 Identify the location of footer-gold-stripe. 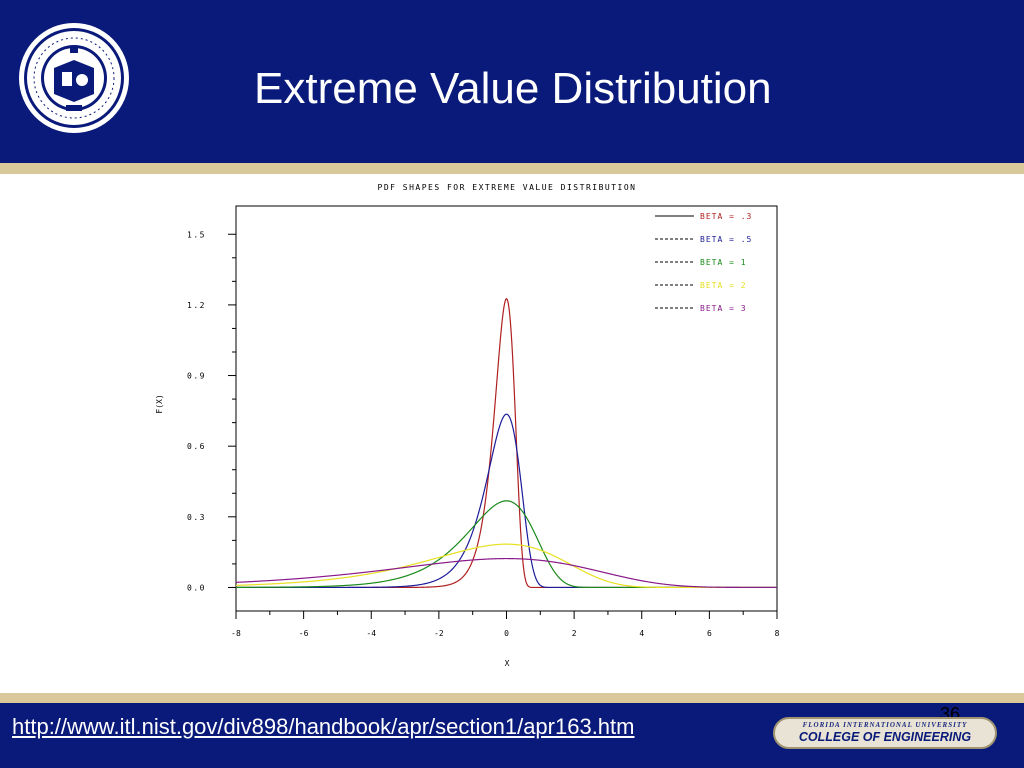
(512, 698).